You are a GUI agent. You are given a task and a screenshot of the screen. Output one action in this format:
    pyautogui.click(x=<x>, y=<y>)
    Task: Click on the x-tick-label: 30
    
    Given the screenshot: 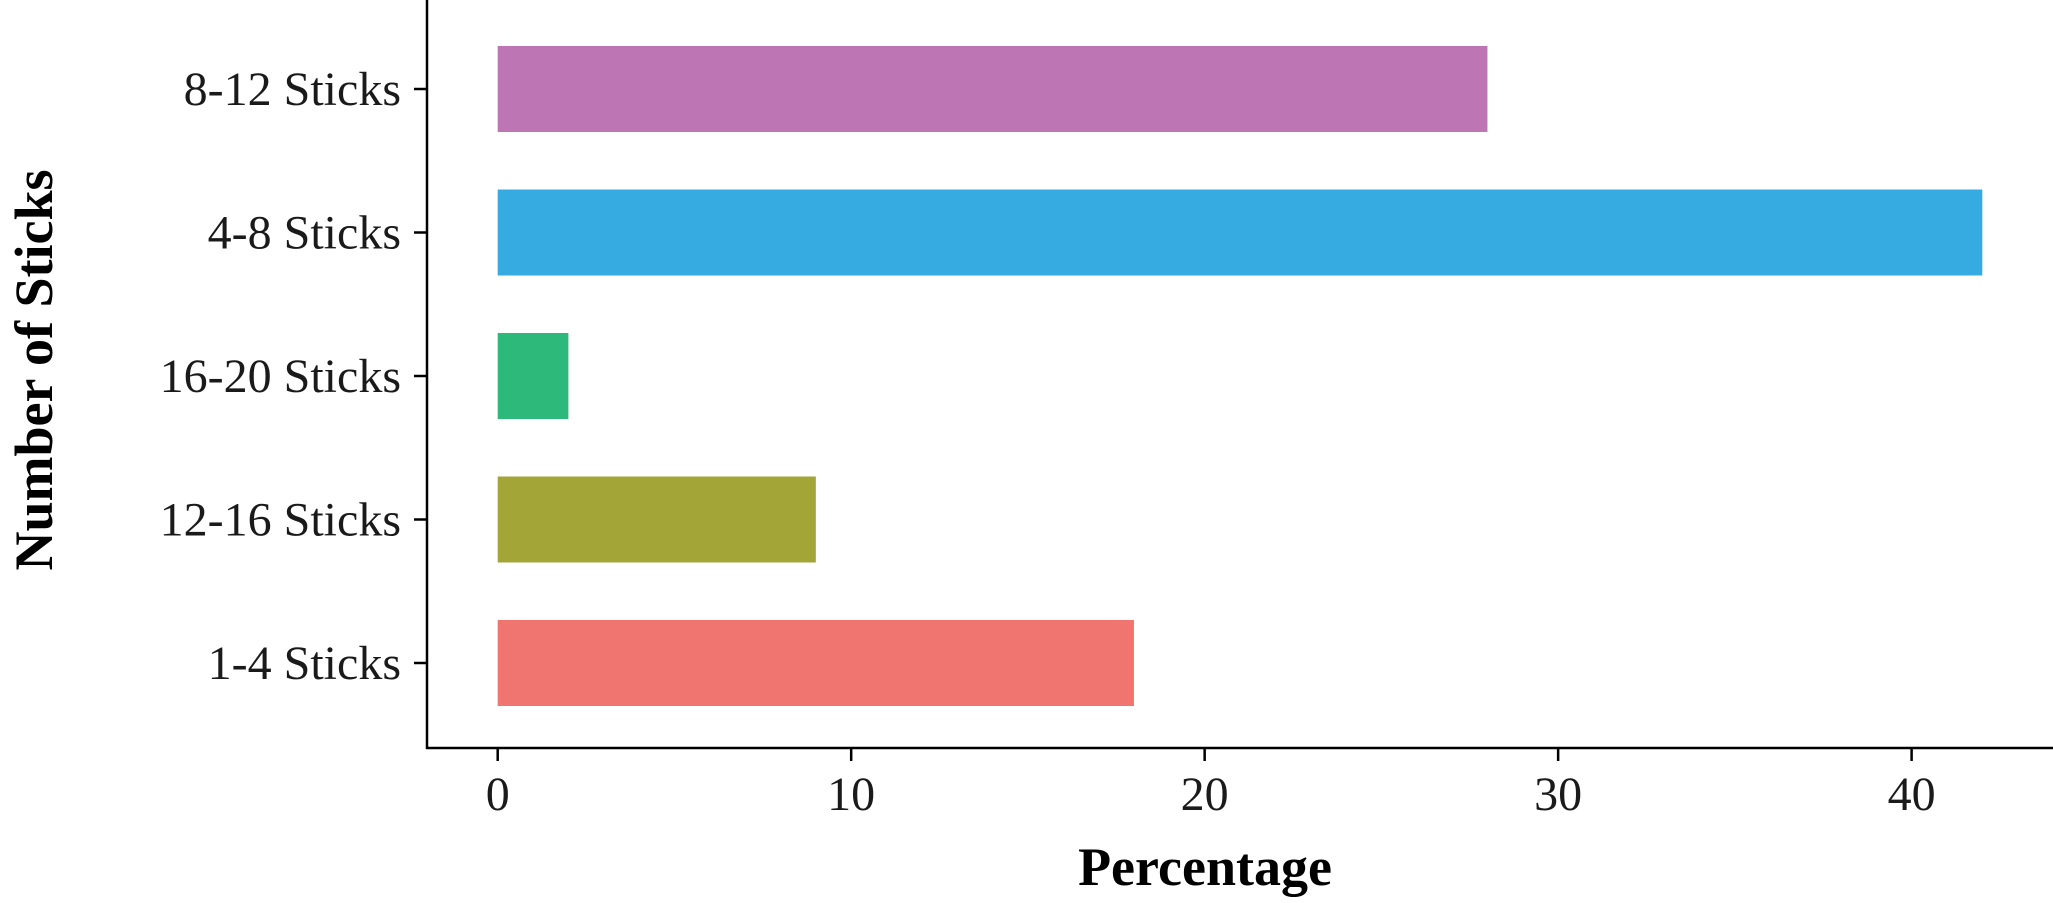 What is the action you would take?
    pyautogui.click(x=1558, y=794)
    